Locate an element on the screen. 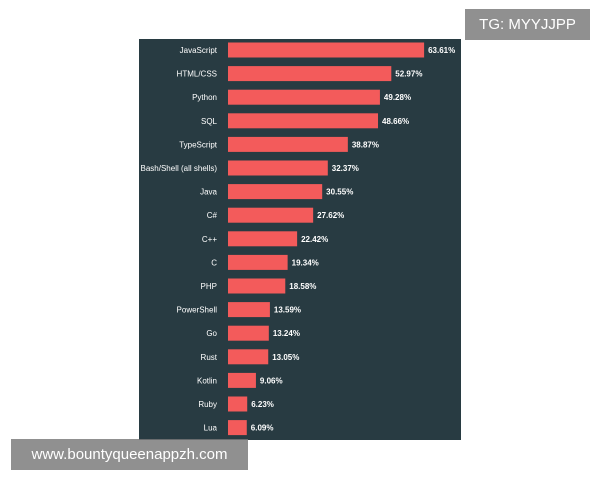 The height and width of the screenshot is (480, 600). category-label: Python is located at coordinates (204, 97).